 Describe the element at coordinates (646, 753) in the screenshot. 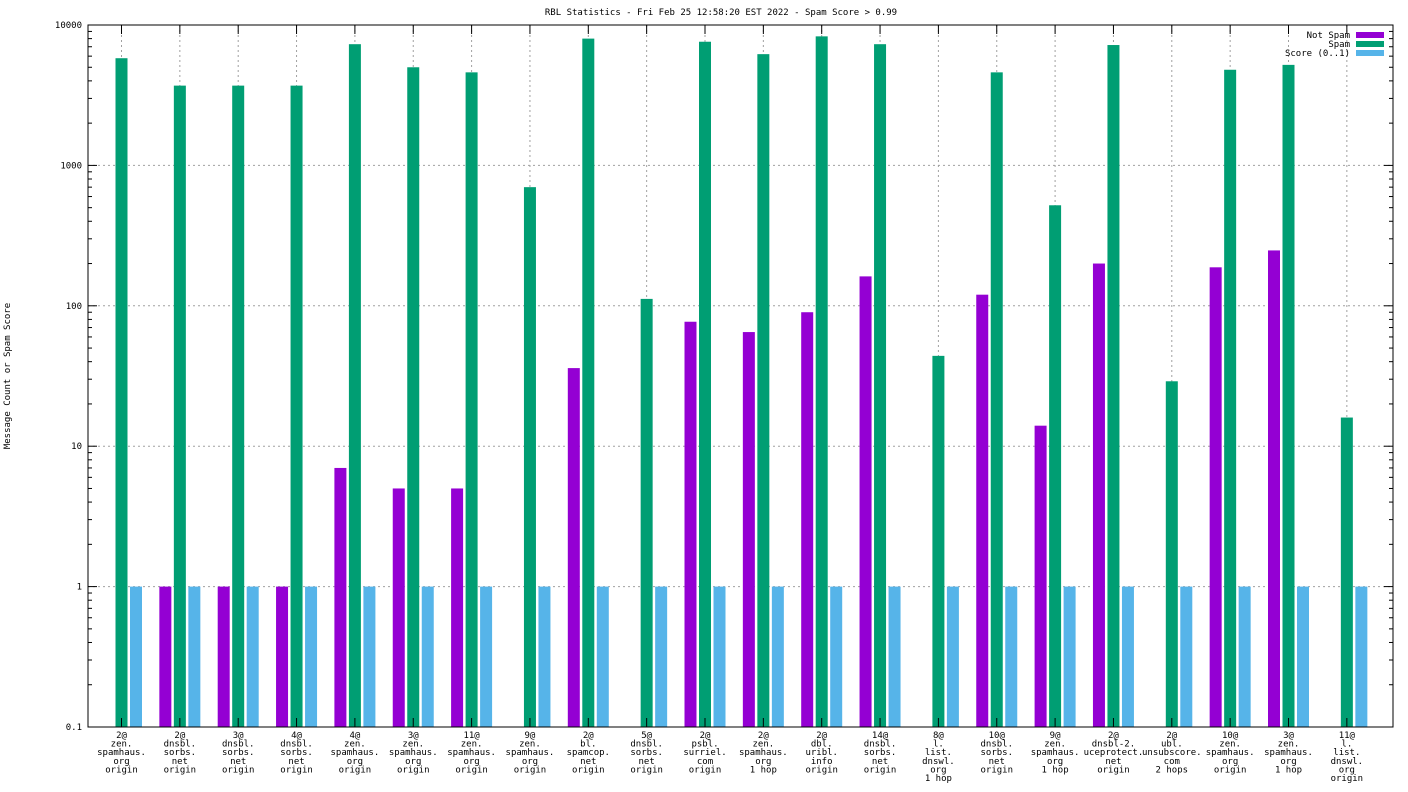

I see `x-tick-label: 5@ dnsbl. sorbs. net origin` at that location.